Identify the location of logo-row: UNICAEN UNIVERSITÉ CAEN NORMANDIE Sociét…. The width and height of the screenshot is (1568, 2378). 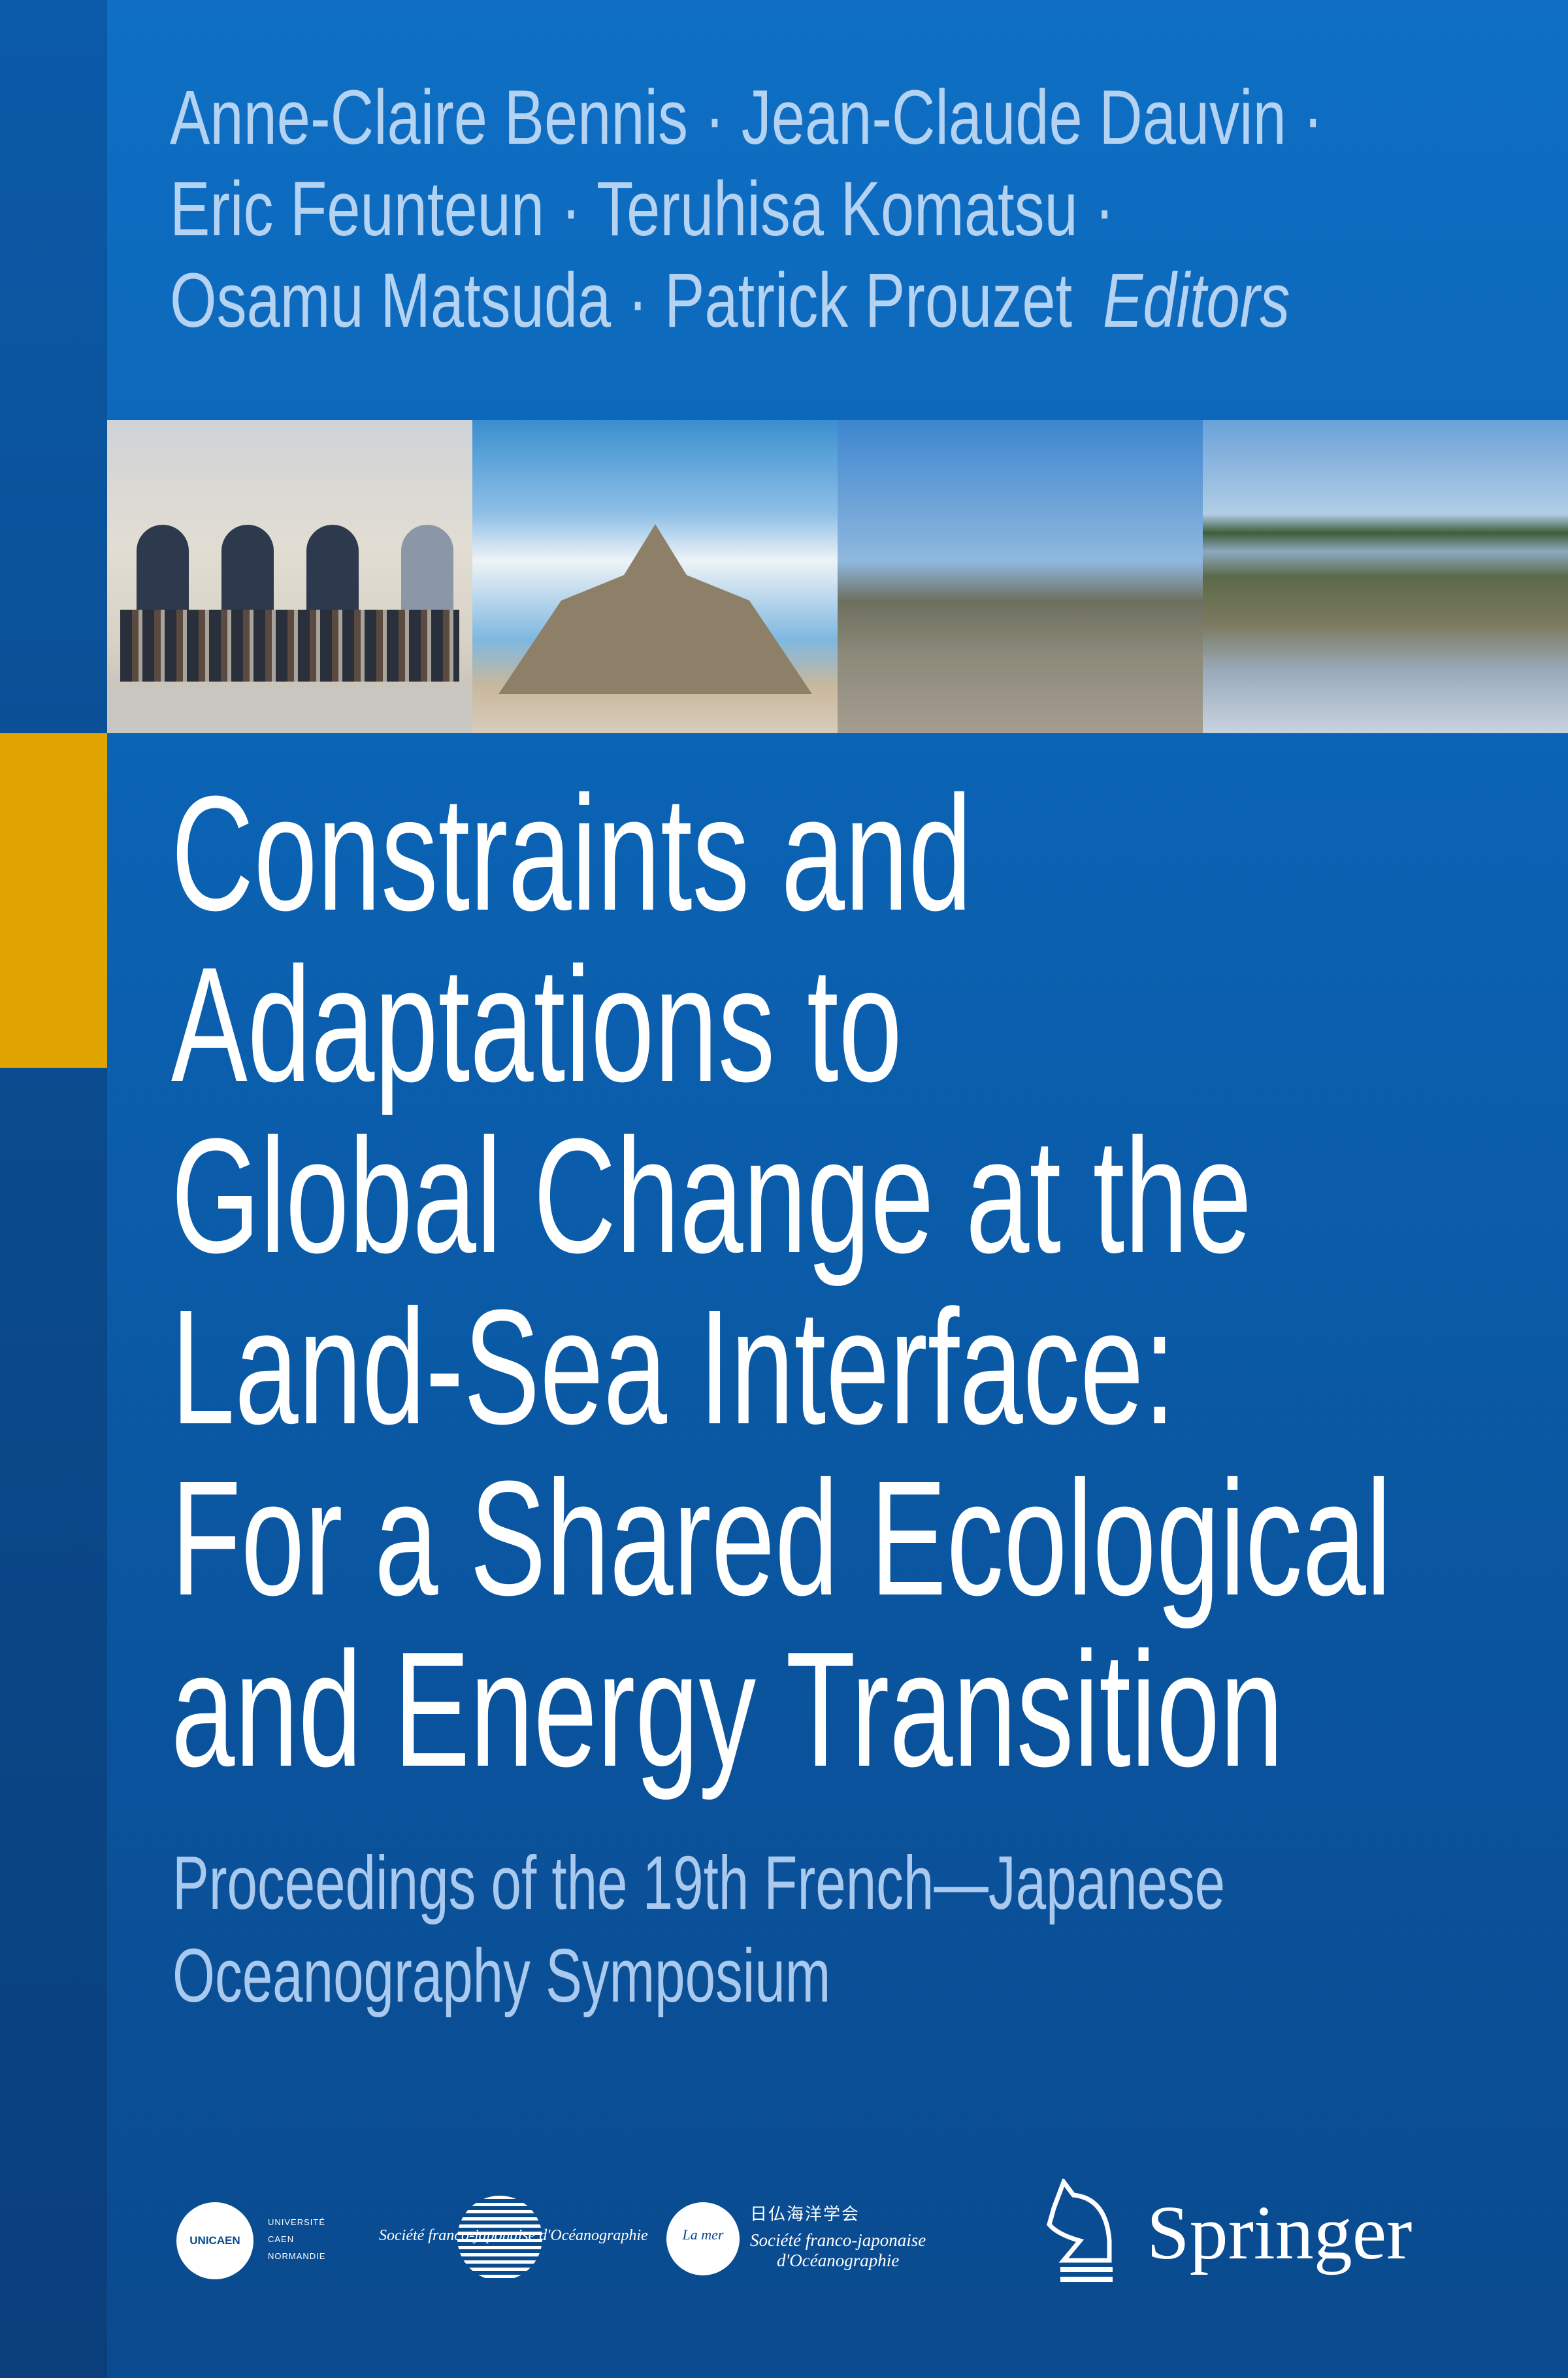
(784, 2228).